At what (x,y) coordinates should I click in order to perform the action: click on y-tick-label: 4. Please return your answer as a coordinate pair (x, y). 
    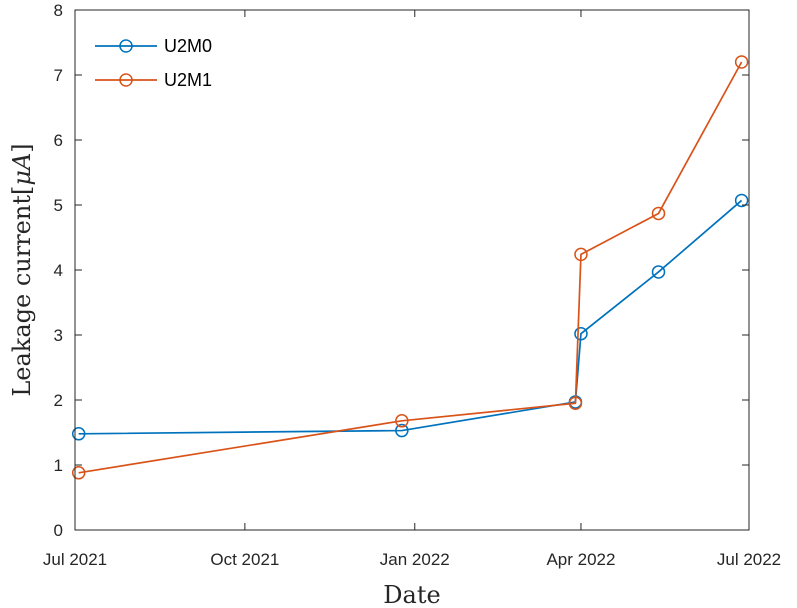
    Looking at the image, I should click on (58, 270).